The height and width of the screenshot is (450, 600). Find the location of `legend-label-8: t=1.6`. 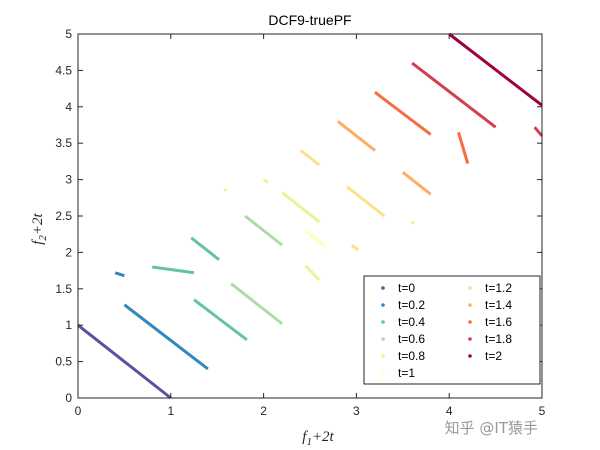

legend-label-8: t=1.6 is located at coordinates (498, 322).